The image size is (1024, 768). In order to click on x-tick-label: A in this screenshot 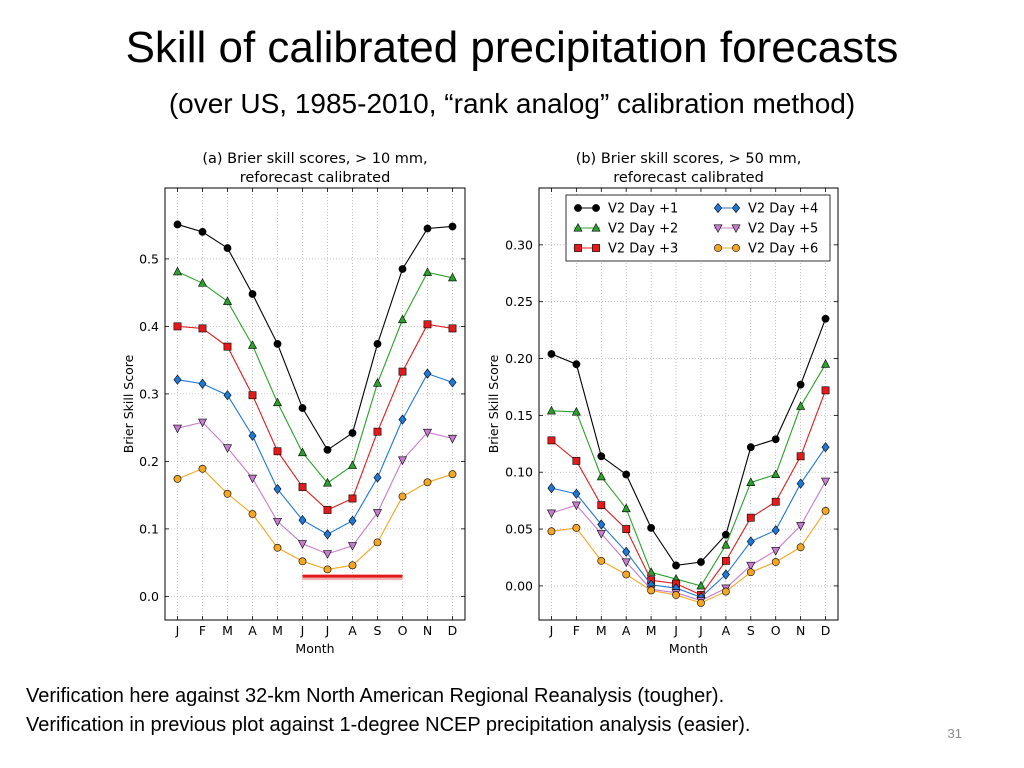, I will do `click(352, 630)`.